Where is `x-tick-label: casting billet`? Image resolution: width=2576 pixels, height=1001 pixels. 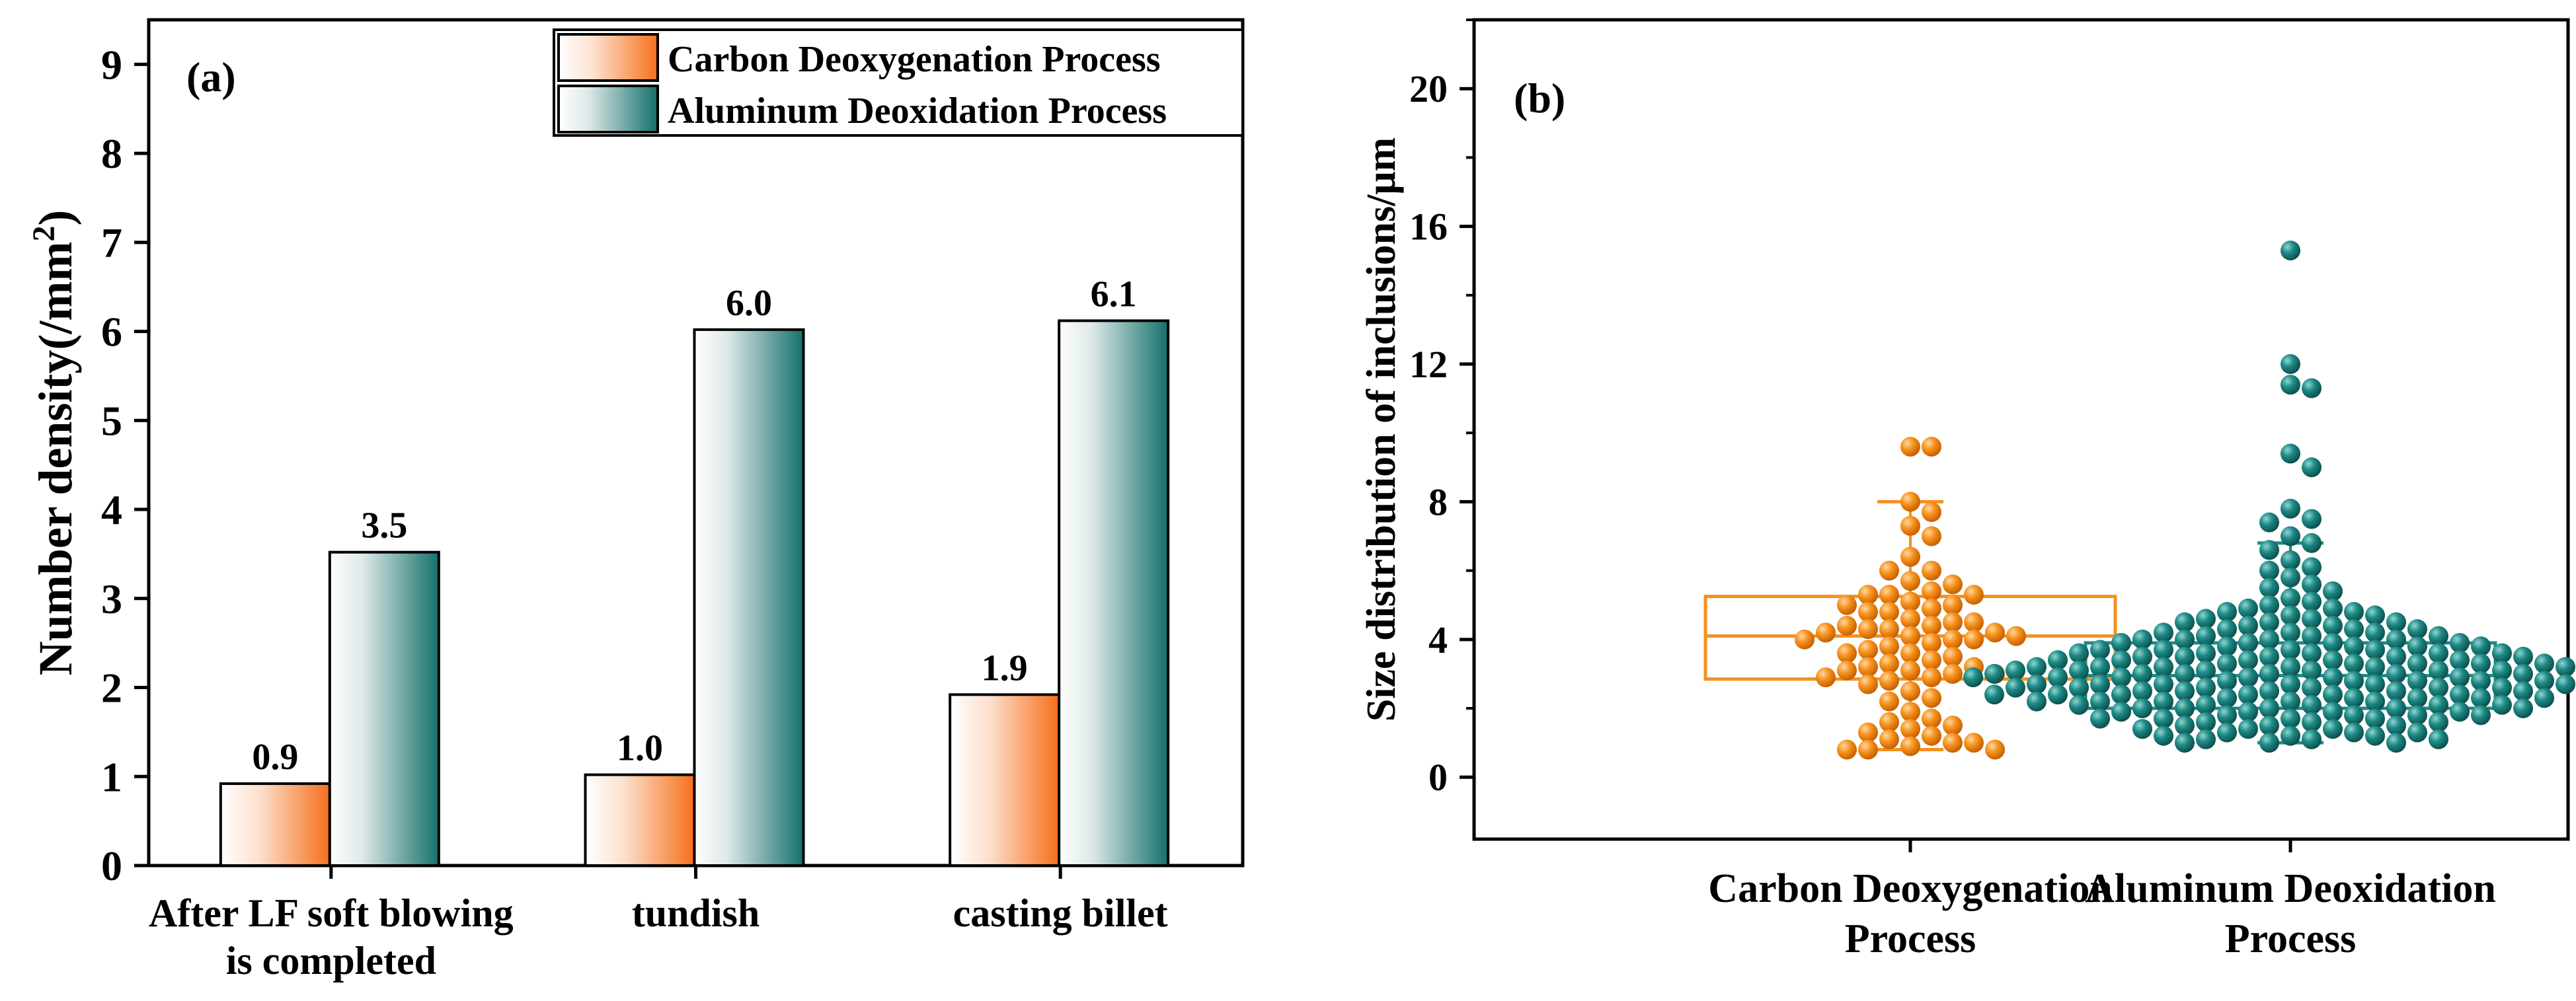
x-tick-label: casting billet is located at coordinates (1060, 913).